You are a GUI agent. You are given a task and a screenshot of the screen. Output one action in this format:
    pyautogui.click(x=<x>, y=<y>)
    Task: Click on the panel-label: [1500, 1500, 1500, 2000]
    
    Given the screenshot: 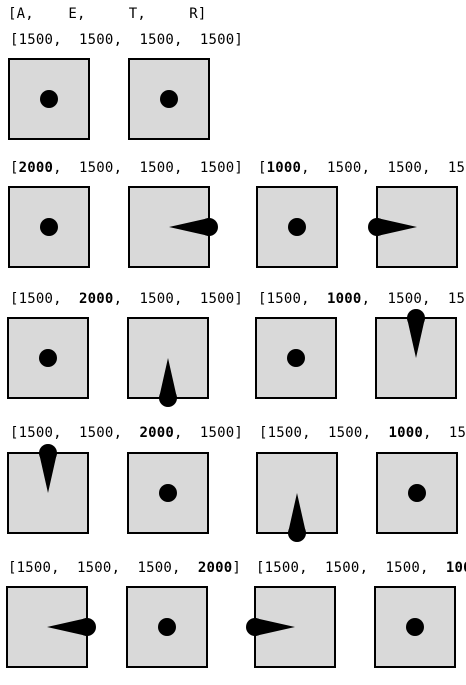 What is the action you would take?
    pyautogui.click(x=124, y=568)
    